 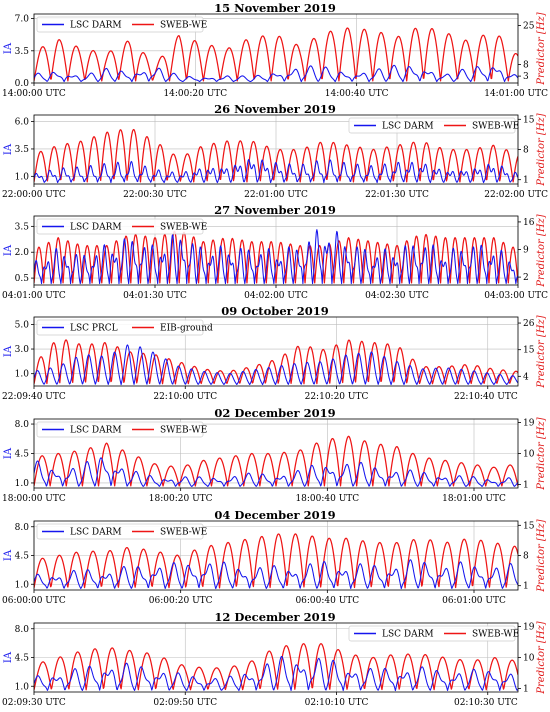 What do you see at coordinates (22, 84) in the screenshot?
I see `y-left-tick-label: 0.0` at bounding box center [22, 84].